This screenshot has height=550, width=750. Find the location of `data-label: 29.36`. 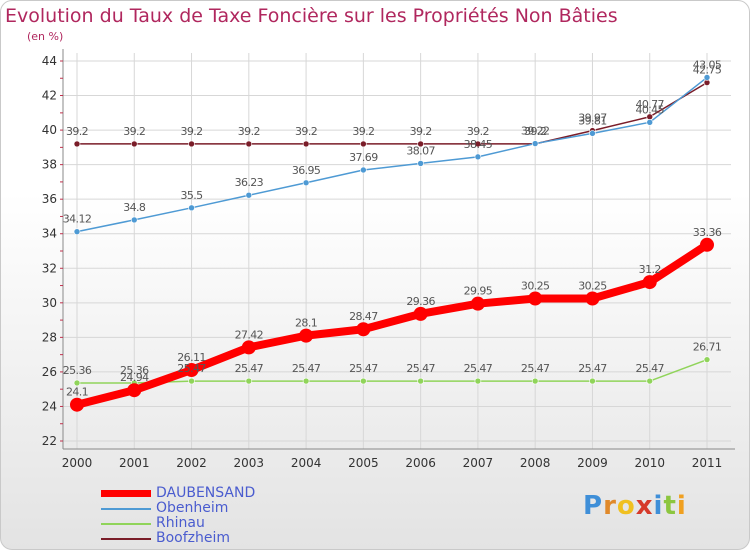

data-label: 29.36 is located at coordinates (420, 301).